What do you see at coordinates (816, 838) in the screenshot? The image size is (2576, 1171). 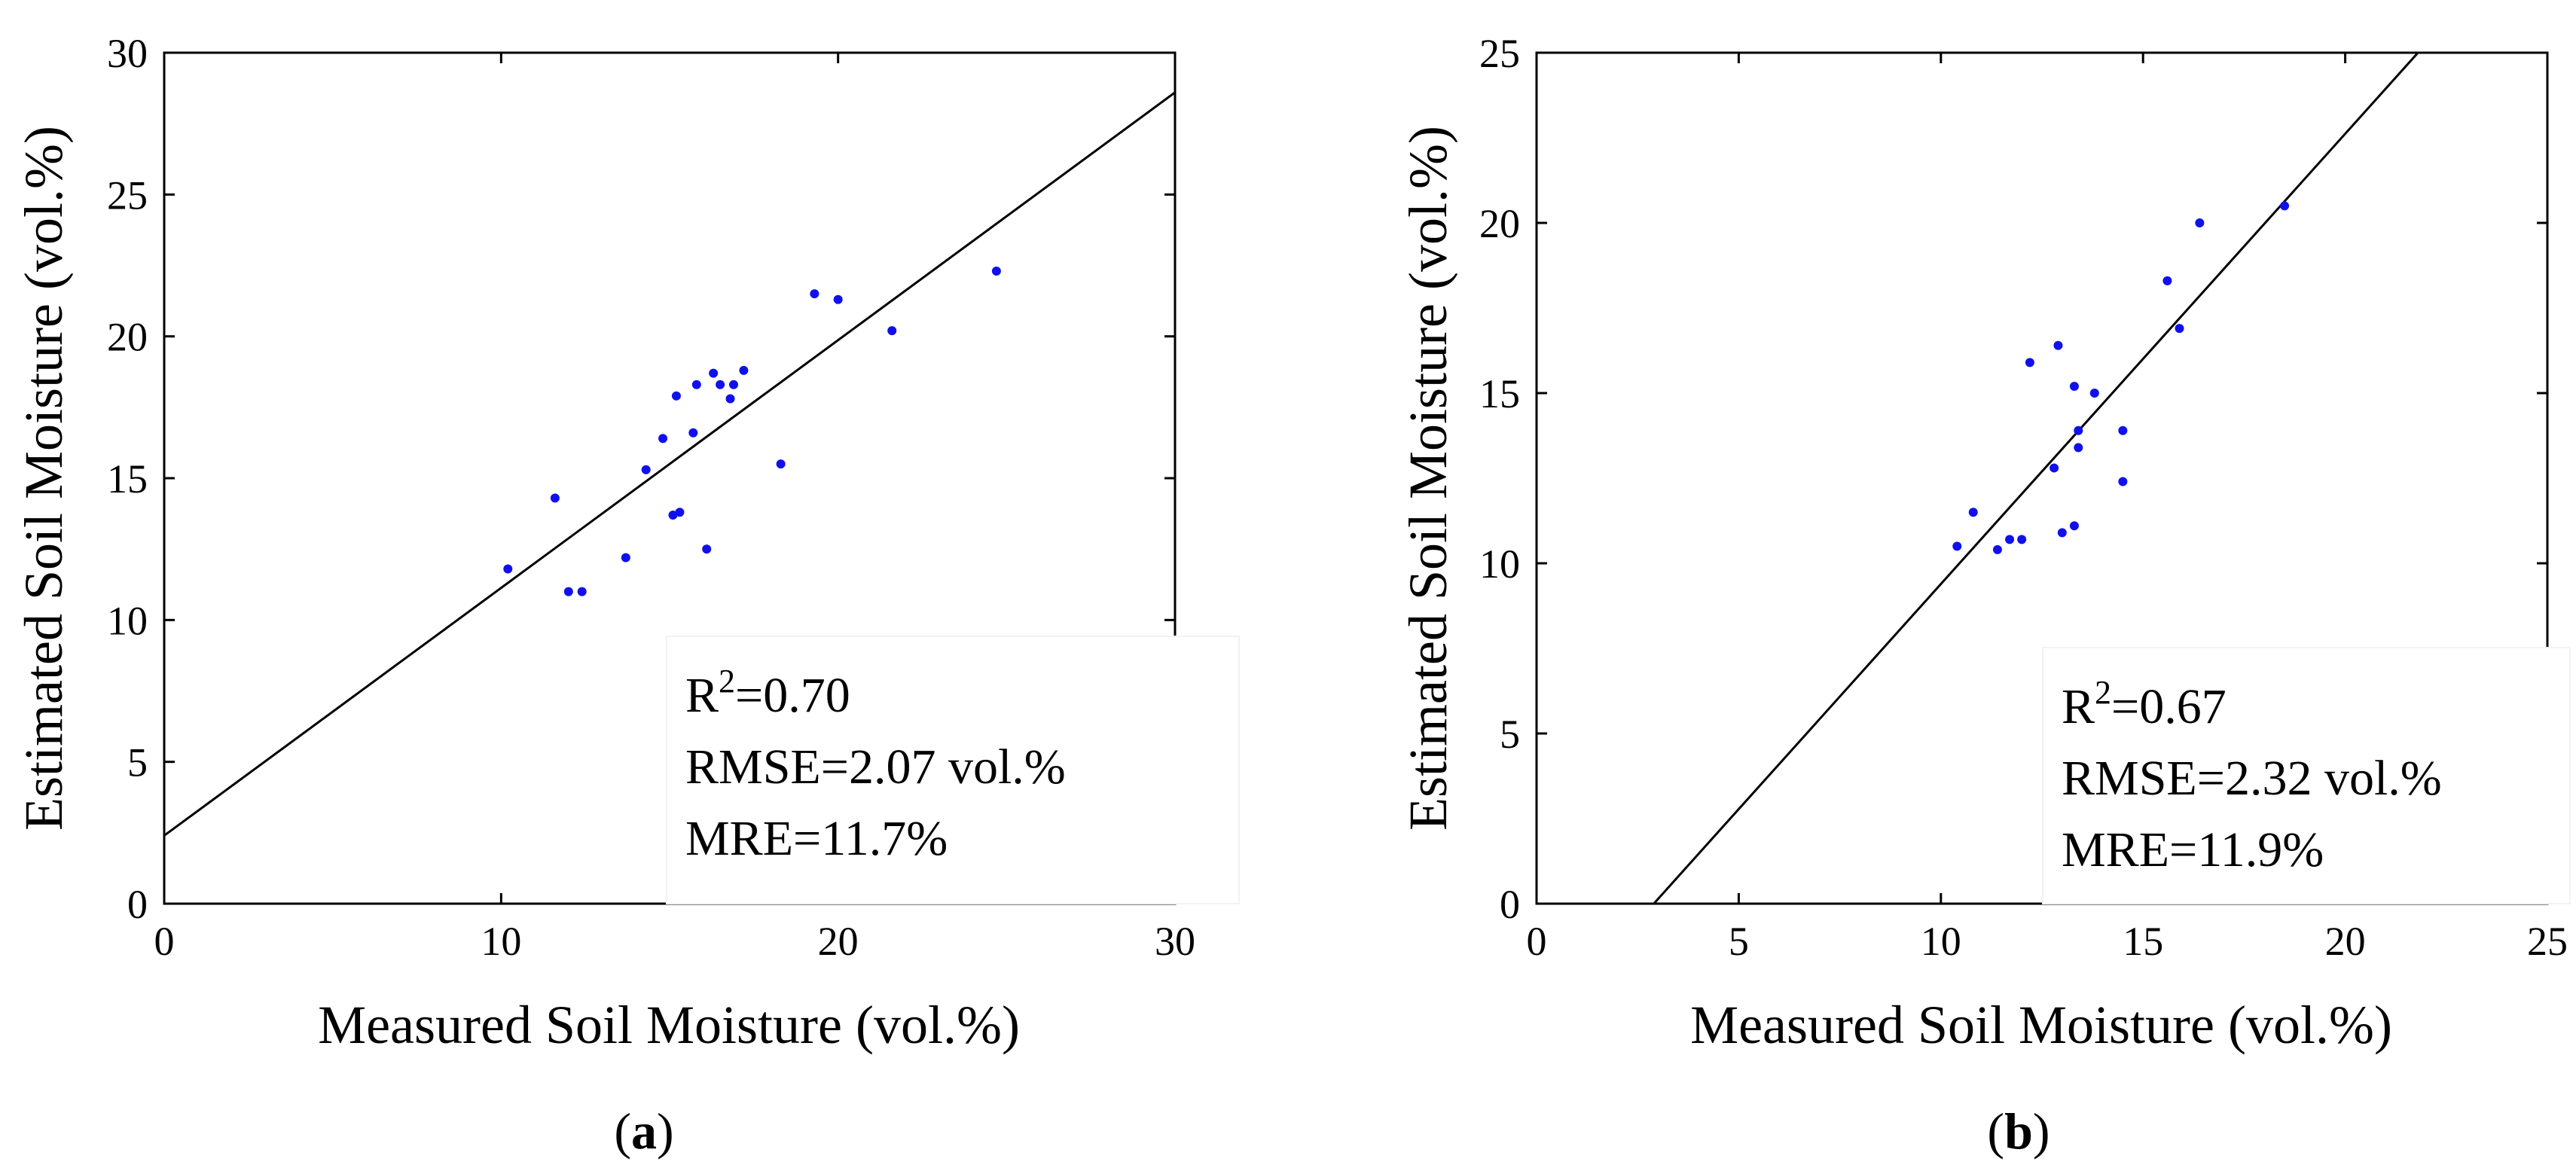 I see `mre-a: MRE=11.7%` at bounding box center [816, 838].